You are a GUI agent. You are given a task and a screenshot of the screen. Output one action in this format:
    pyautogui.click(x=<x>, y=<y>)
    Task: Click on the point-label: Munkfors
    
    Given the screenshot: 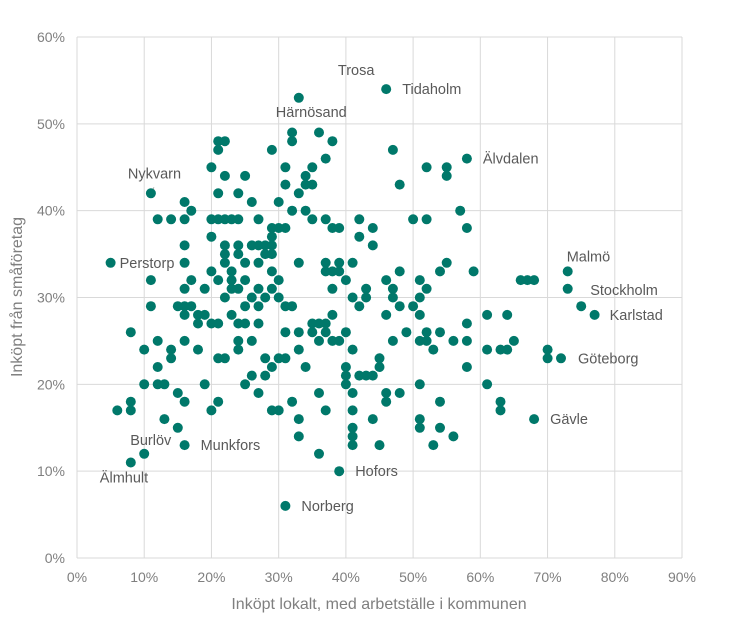 What is the action you would take?
    pyautogui.click(x=231, y=446)
    